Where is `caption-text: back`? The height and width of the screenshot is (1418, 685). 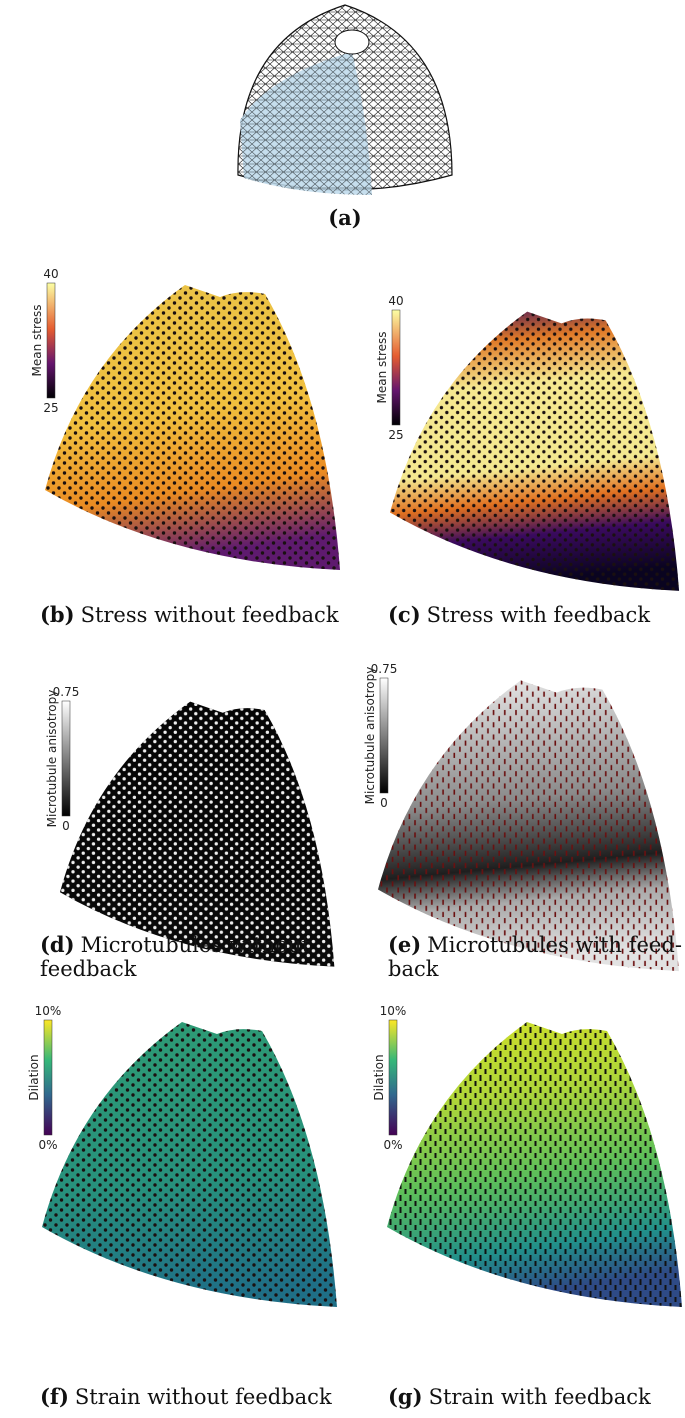
caption-text: back is located at coordinates (413, 969).